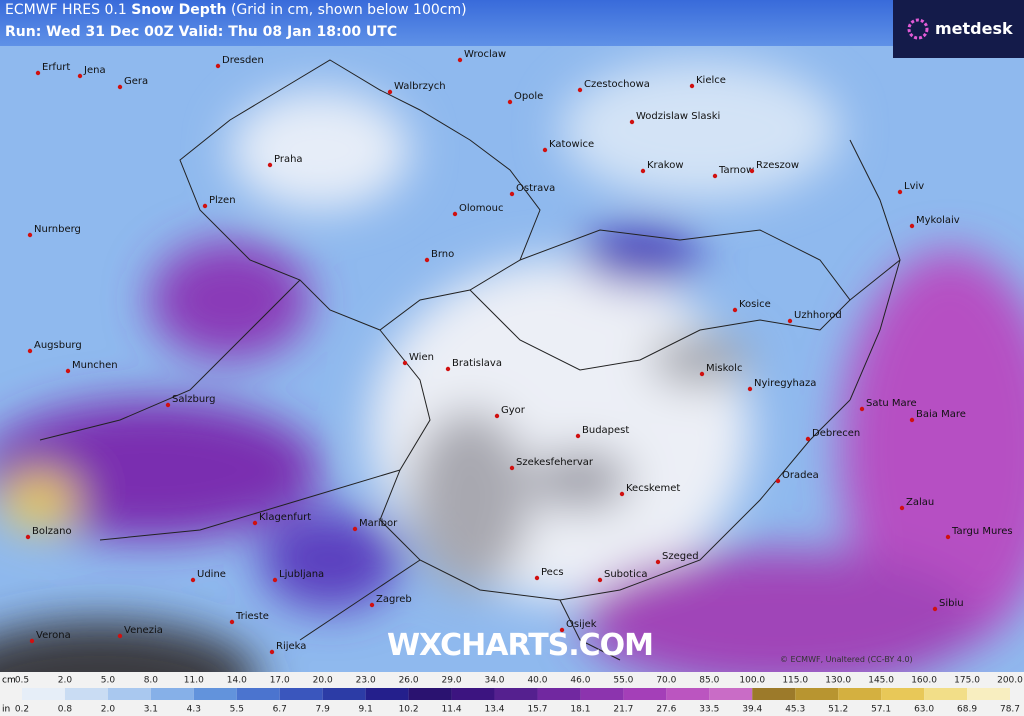  What do you see at coordinates (1010, 710) in the screenshot?
I see `legend-label: 78.7` at bounding box center [1010, 710].